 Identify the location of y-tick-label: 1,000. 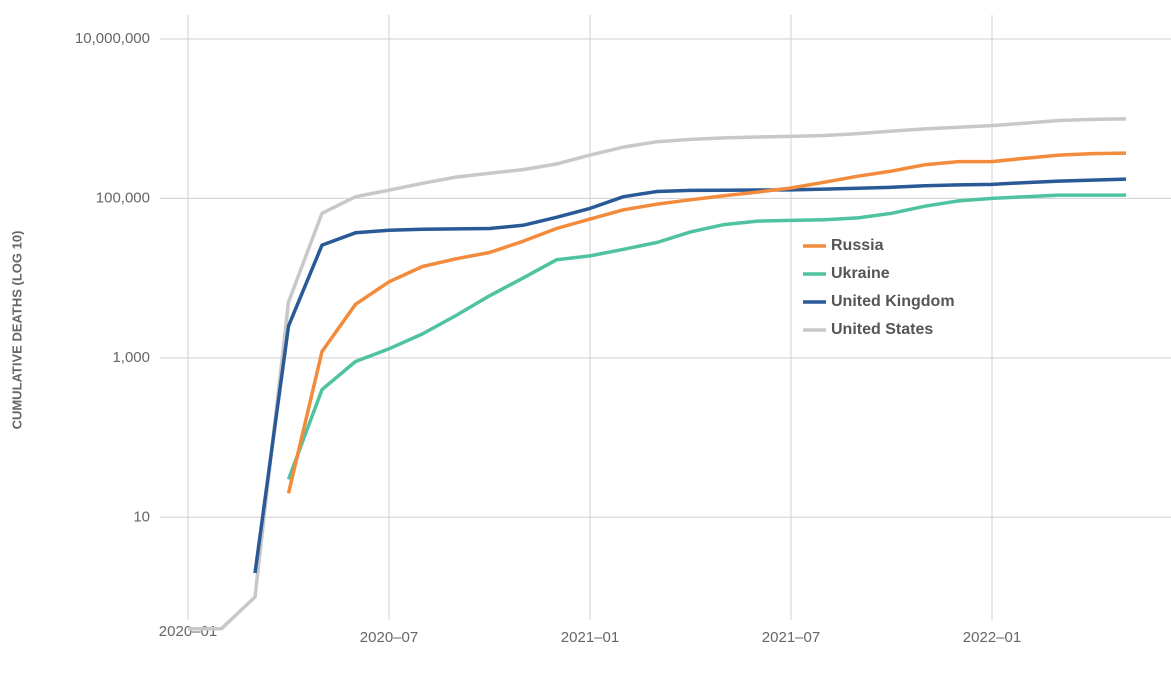
(131, 357).